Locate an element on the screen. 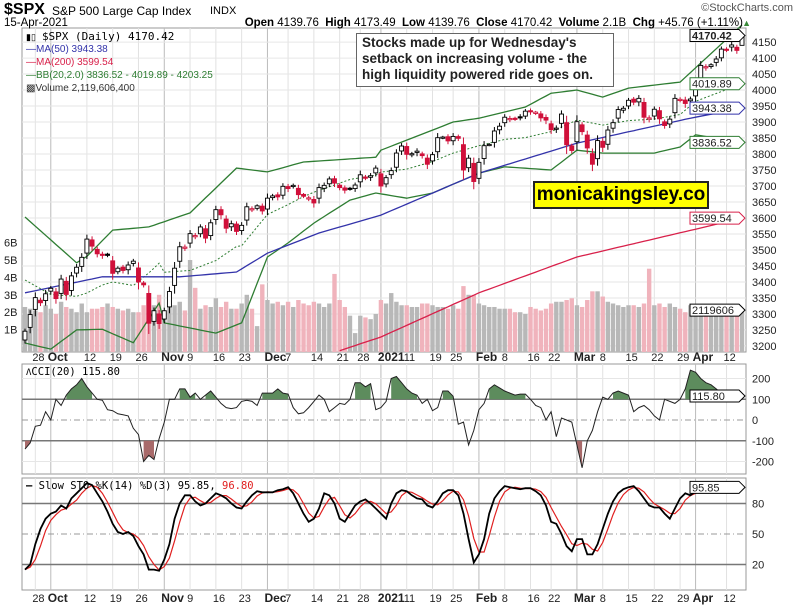  volume-tick-label: 2B is located at coordinates (10, 313).